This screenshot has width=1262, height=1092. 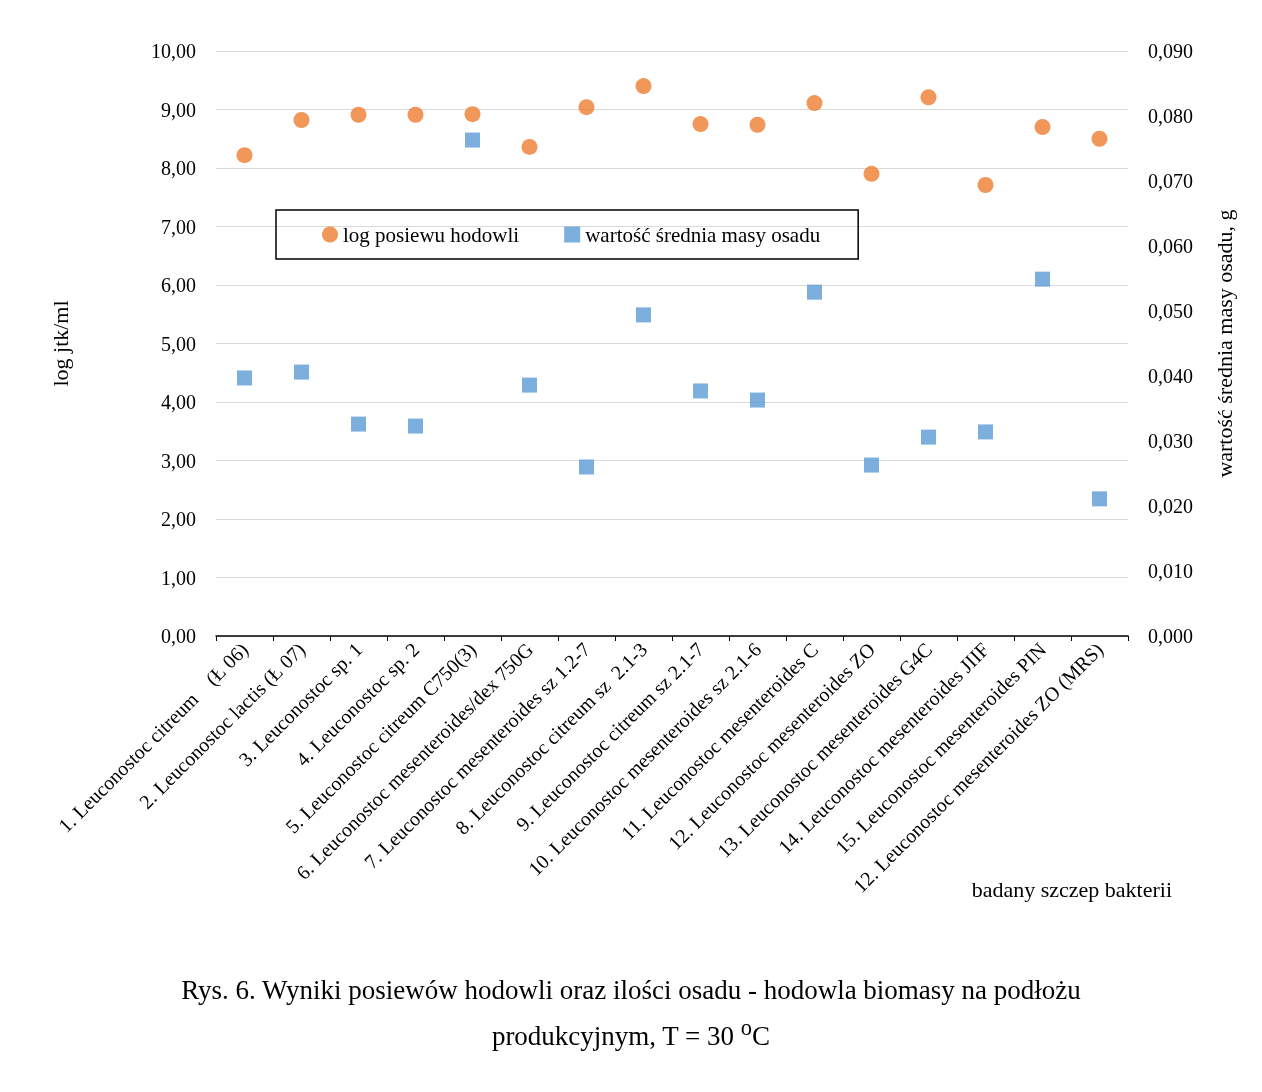 What do you see at coordinates (178, 402) in the screenshot?
I see `y-tick-label: 4,00` at bounding box center [178, 402].